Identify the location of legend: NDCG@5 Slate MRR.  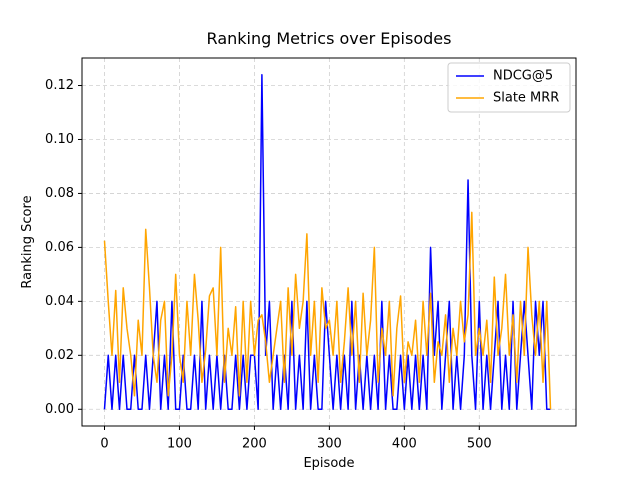
(509, 87).